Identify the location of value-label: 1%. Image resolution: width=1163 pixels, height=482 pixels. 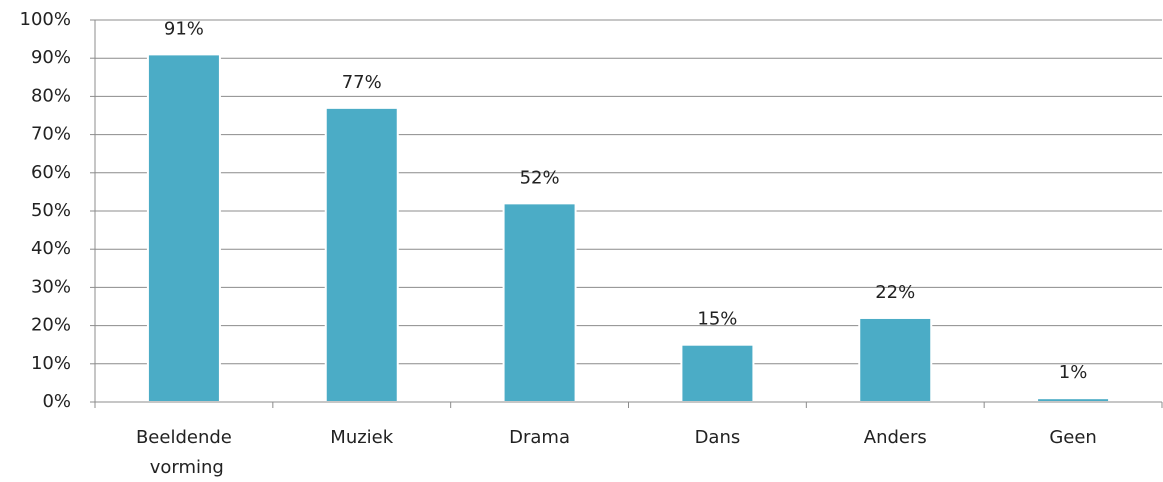
(1073, 372).